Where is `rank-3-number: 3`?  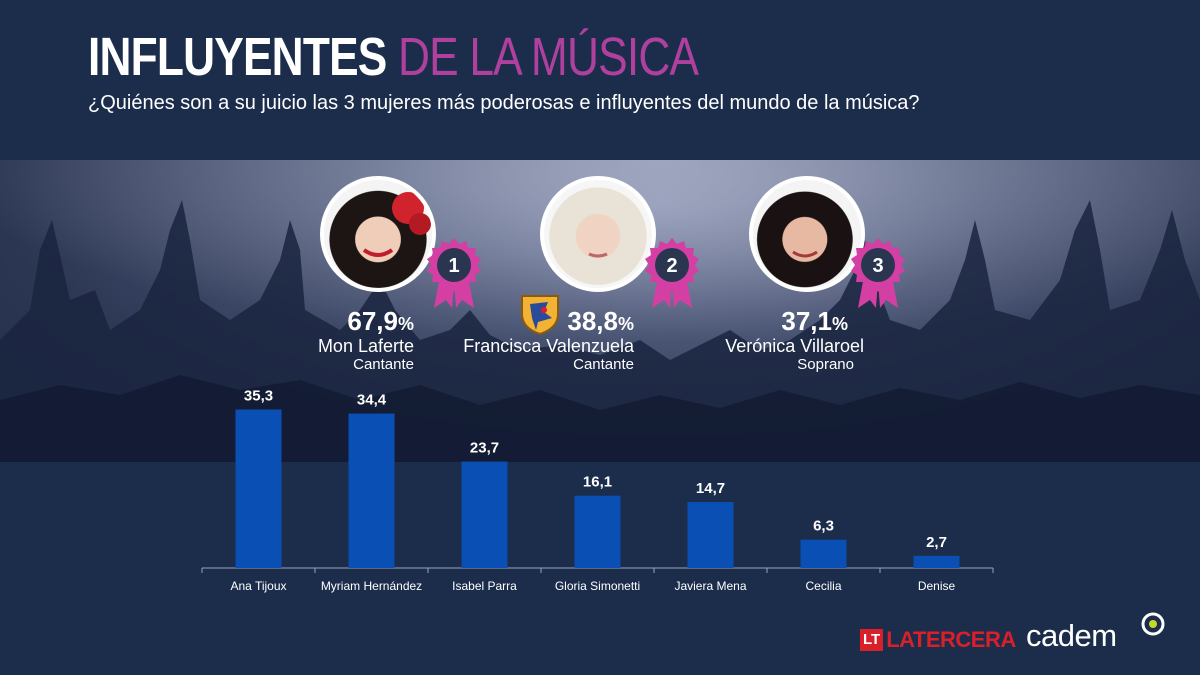
rank-3-number: 3 is located at coordinates (877, 266).